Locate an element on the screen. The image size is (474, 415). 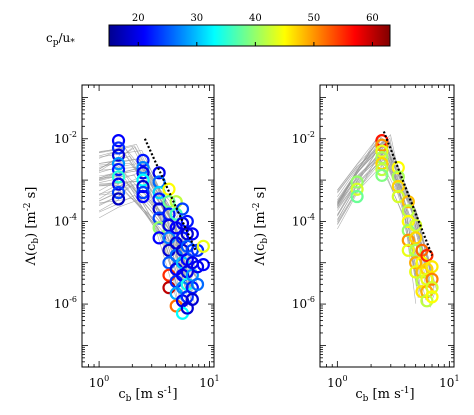
colorbar-tick-label: 50 is located at coordinates (314, 18).